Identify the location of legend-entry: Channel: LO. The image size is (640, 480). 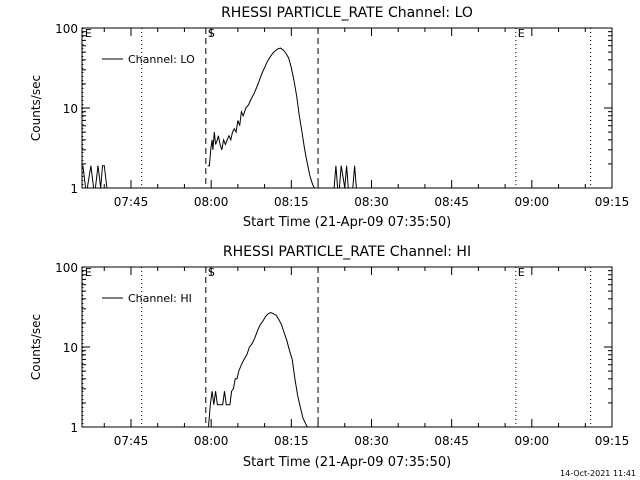
(161, 59).